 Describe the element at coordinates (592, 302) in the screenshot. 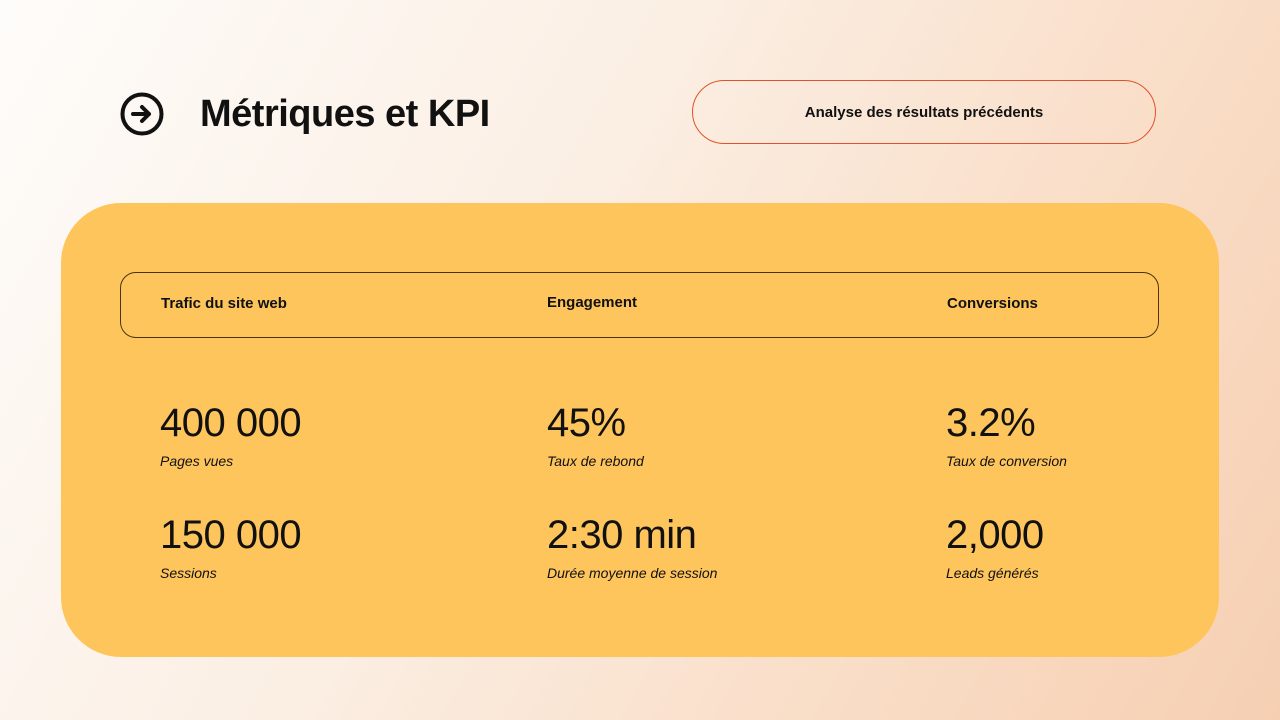

I see `column-heading-engagement: Engagement` at that location.